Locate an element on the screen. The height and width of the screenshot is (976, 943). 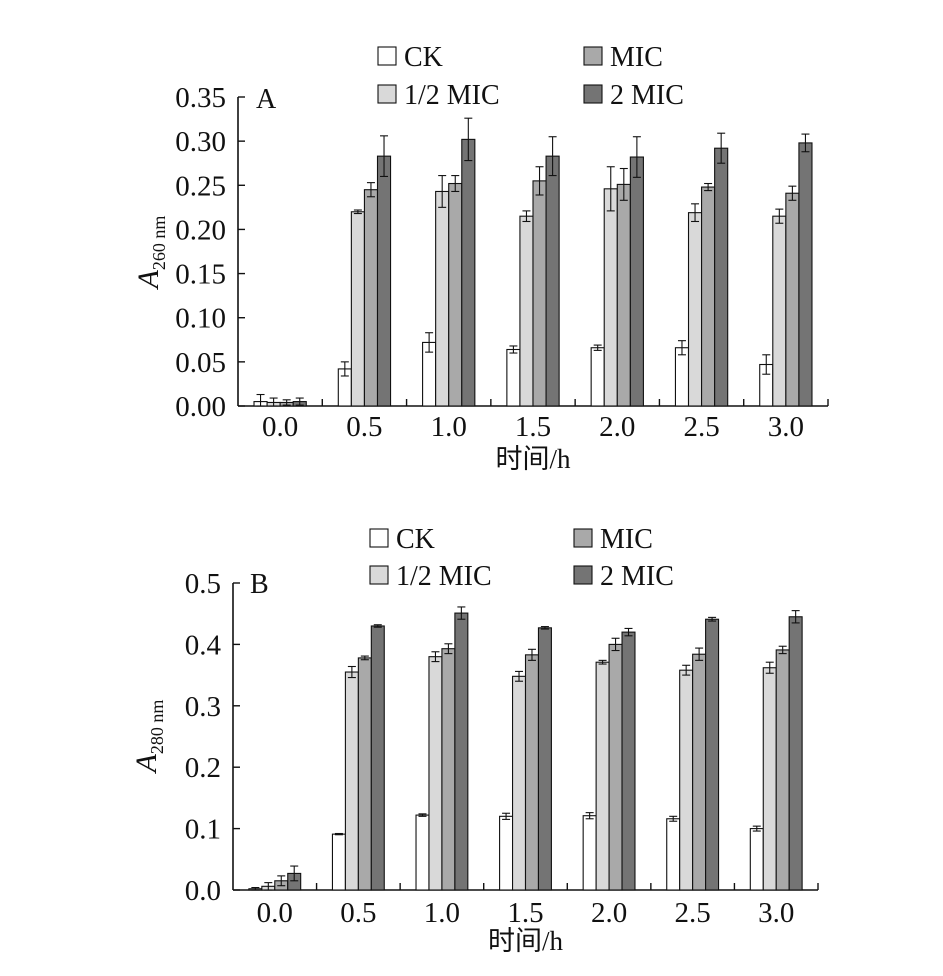
x-tick-label: 3.0 is located at coordinates (786, 427).